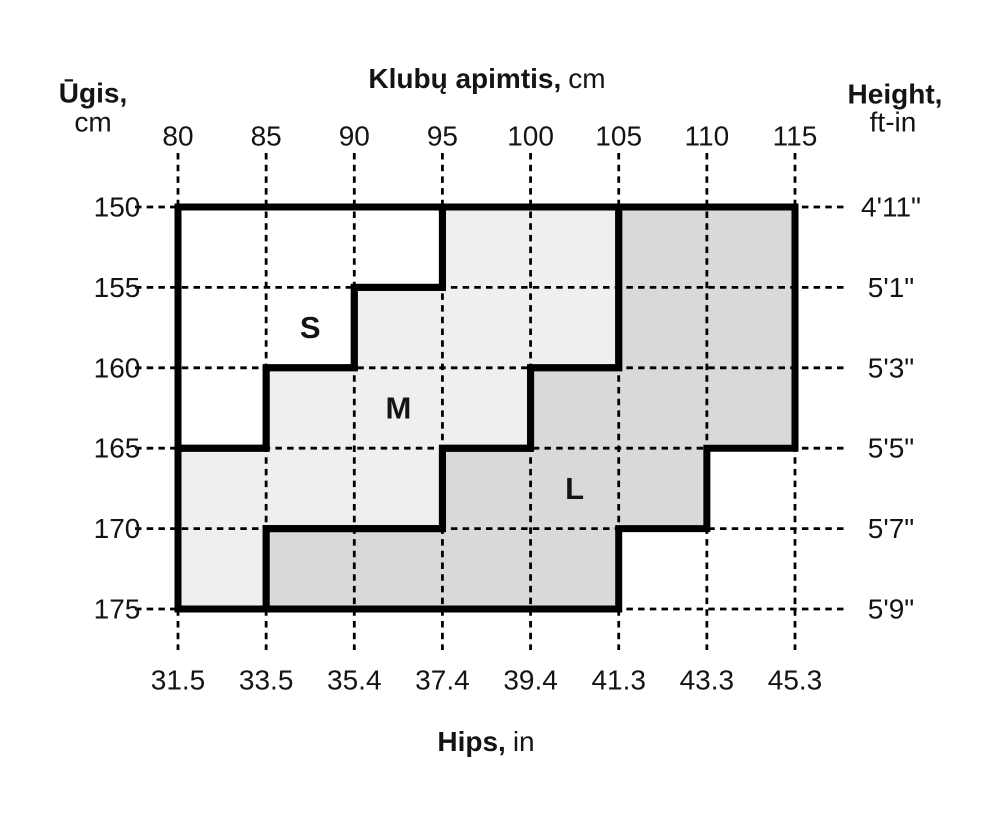 The height and width of the screenshot is (821, 1000). I want to click on right-tick-5'7": 5'7", so click(891, 528).